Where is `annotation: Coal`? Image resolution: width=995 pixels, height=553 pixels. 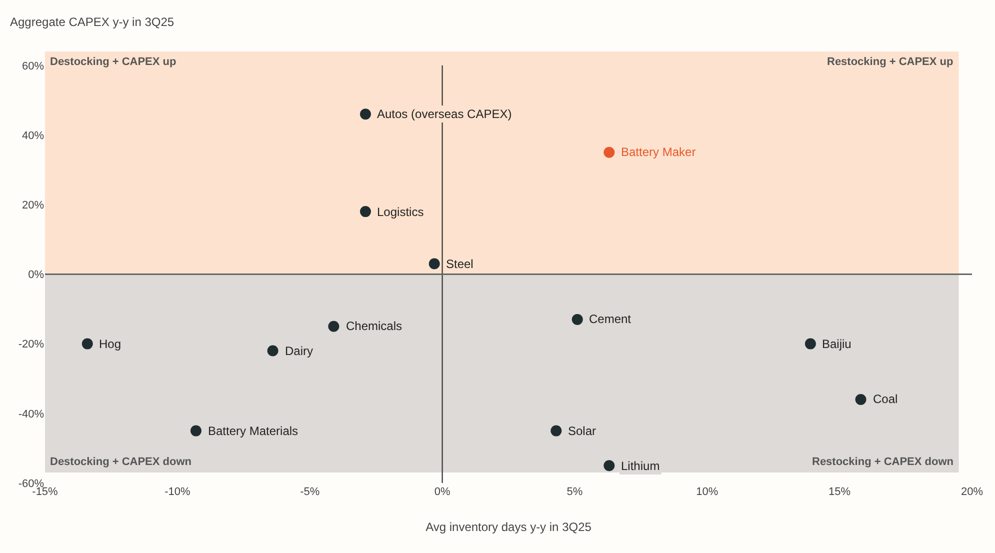
annotation: Coal is located at coordinates (885, 399).